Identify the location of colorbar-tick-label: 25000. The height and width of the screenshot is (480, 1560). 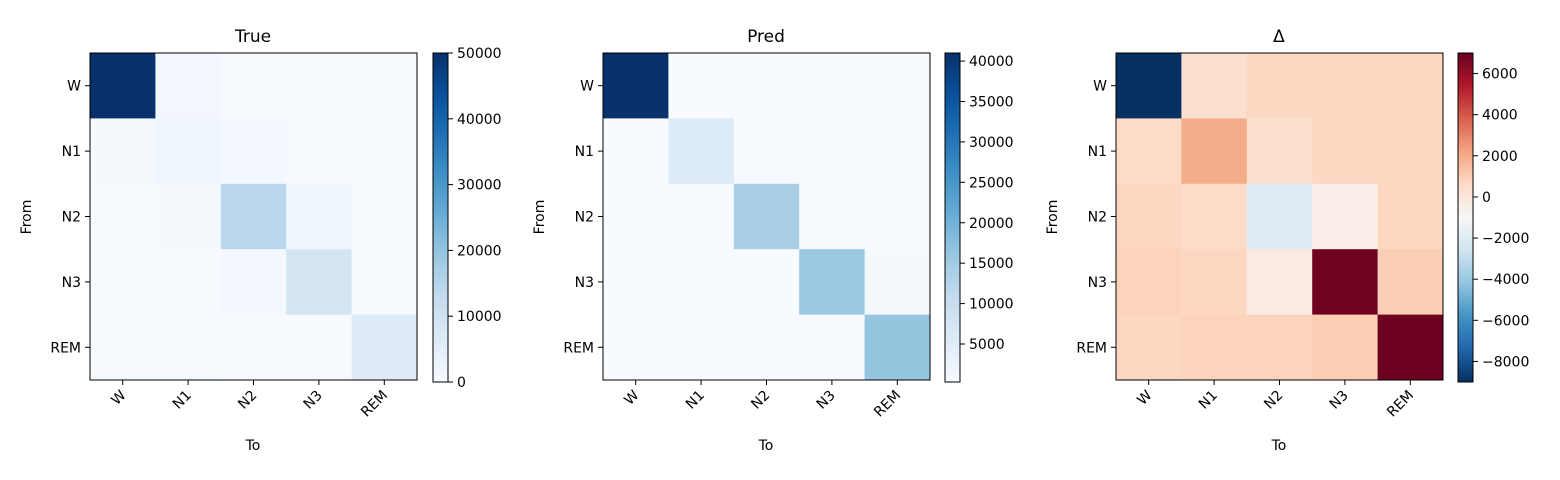
(991, 183).